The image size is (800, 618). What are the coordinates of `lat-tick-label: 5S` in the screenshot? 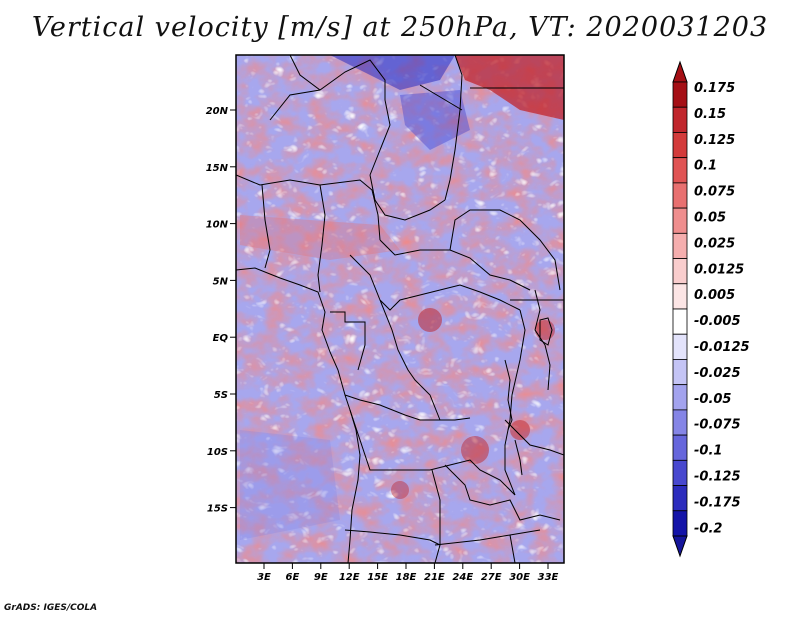 It's located at (221, 395).